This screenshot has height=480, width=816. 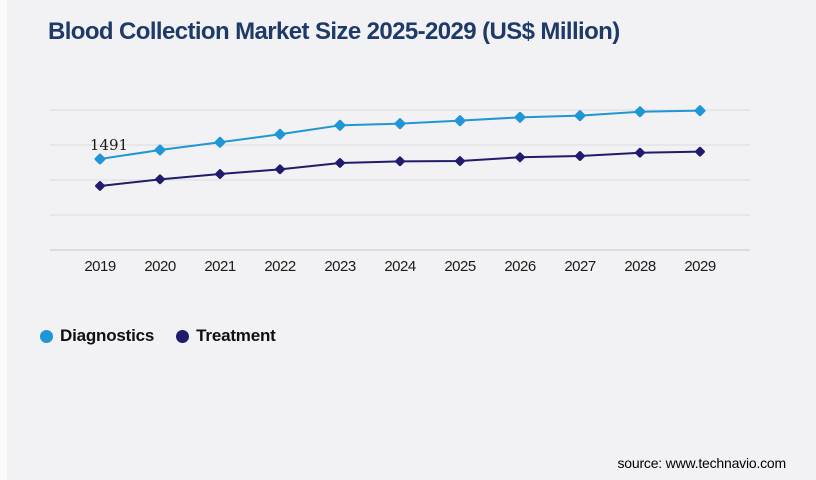 What do you see at coordinates (640, 266) in the screenshot?
I see `x-axis-label-2028: 2028` at bounding box center [640, 266].